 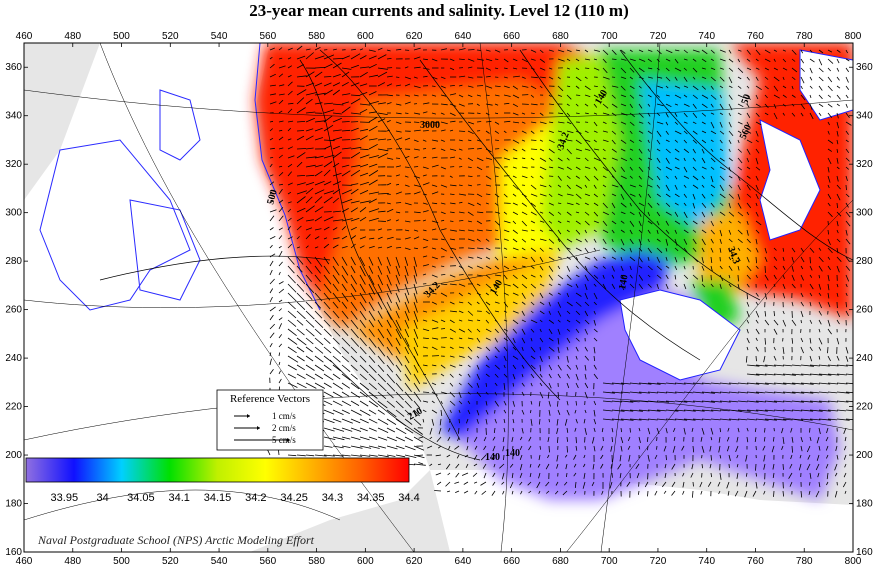 What do you see at coordinates (463, 36) in the screenshot?
I see `x-tick-label: 640` at bounding box center [463, 36].